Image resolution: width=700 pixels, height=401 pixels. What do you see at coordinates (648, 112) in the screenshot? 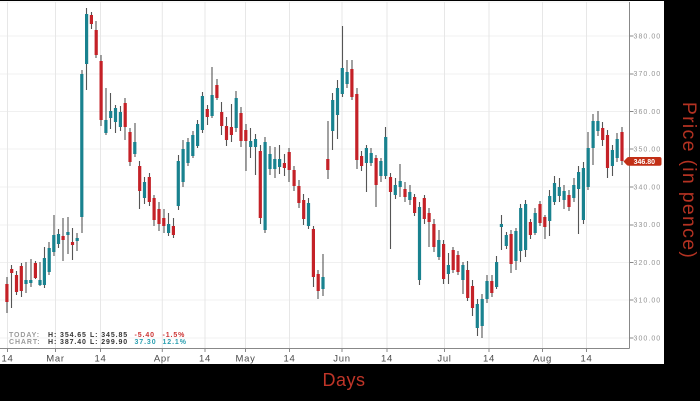
I see `svg-text: 360.00` at bounding box center [648, 112].